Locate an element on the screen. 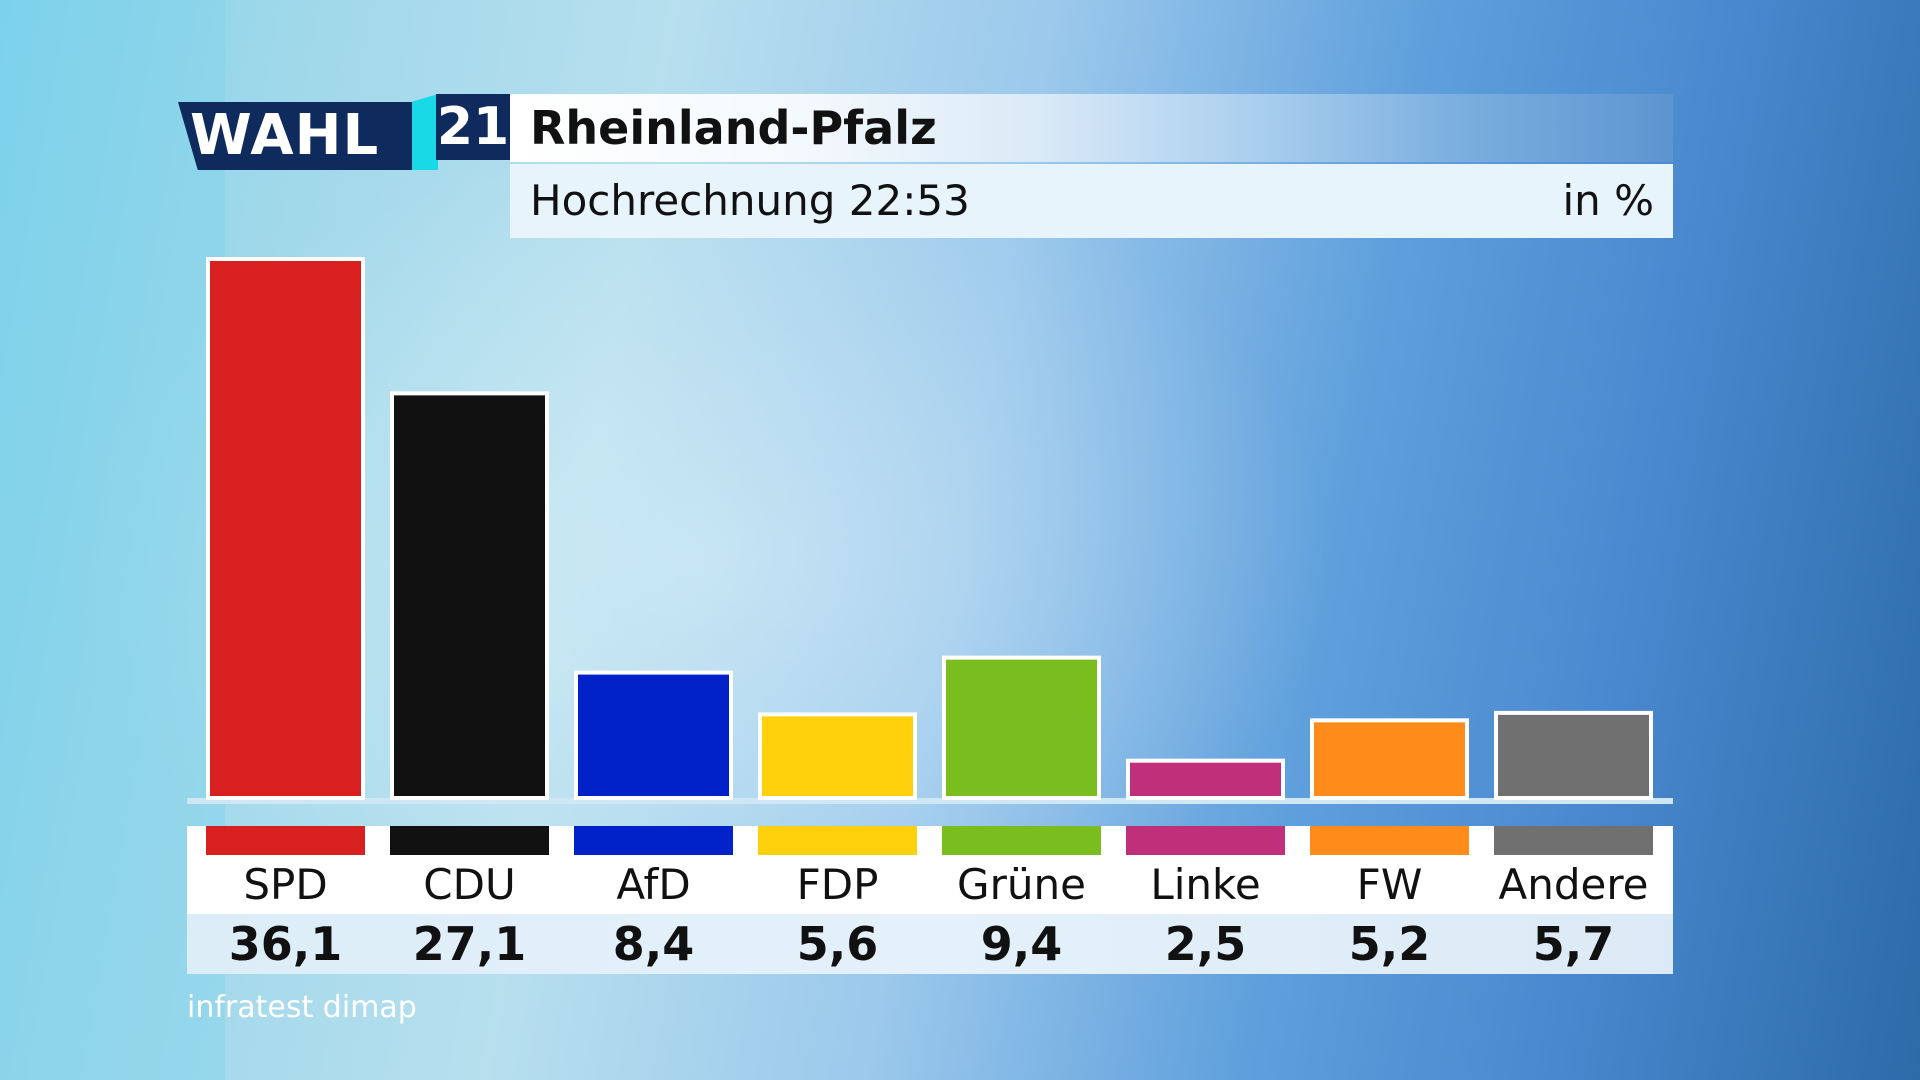 This screenshot has height=1080, width=1920. swatch-spd is located at coordinates (285, 840).